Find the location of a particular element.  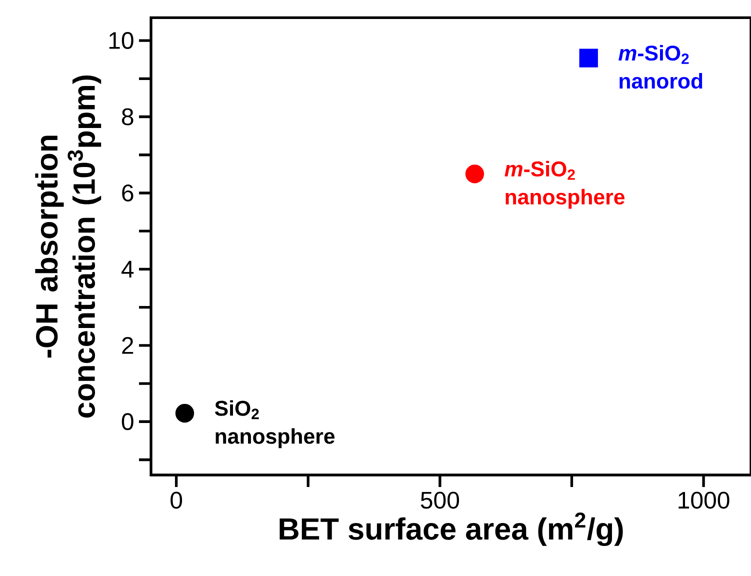

y-tick-label: 10 is located at coordinates (121, 41).